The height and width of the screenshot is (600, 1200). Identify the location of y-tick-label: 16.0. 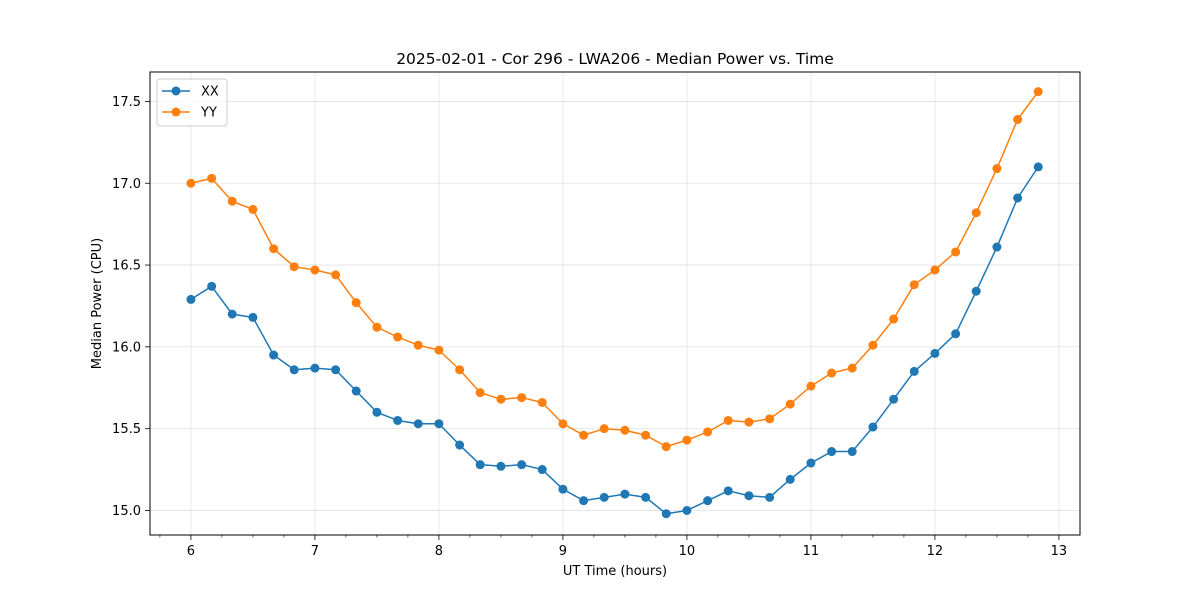
(126, 347).